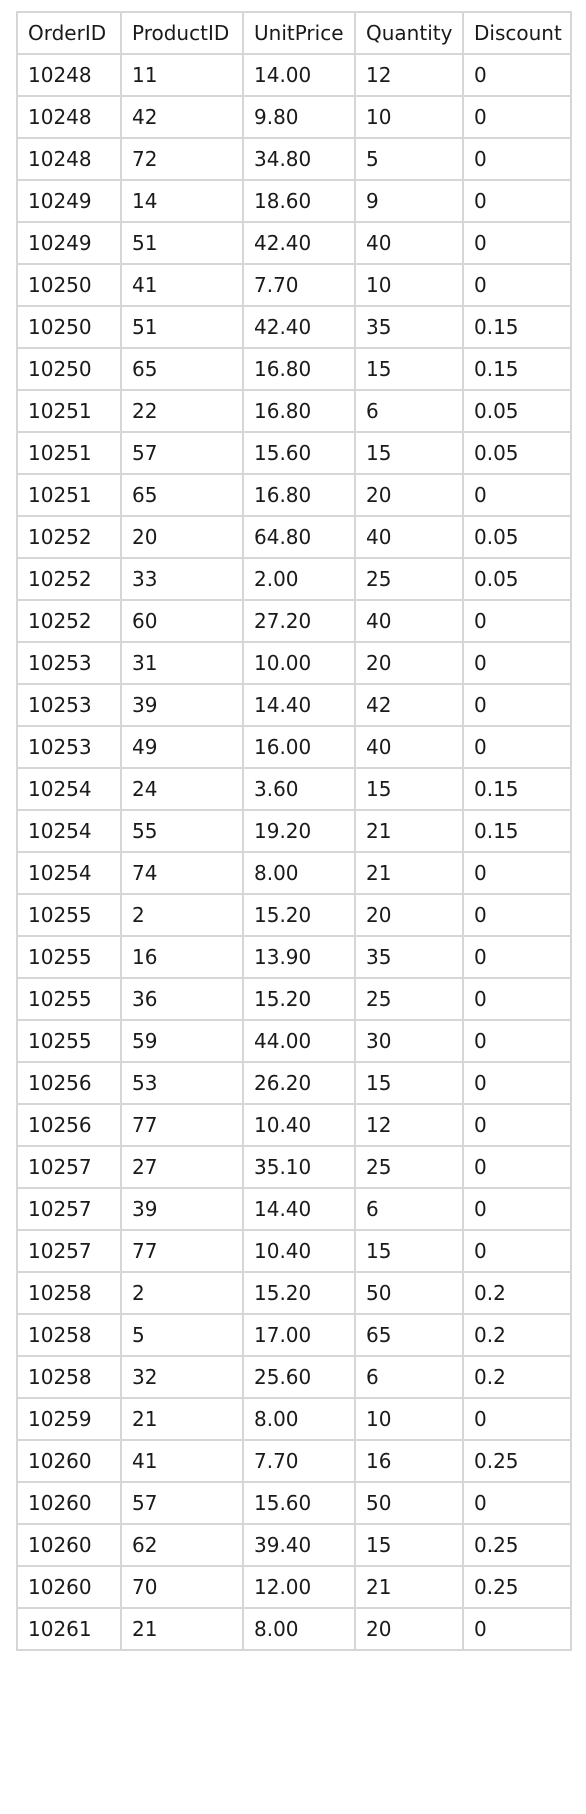 The height and width of the screenshot is (1814, 586). I want to click on table-row: 10257 27 35.10 25 0, so click(294, 1167).